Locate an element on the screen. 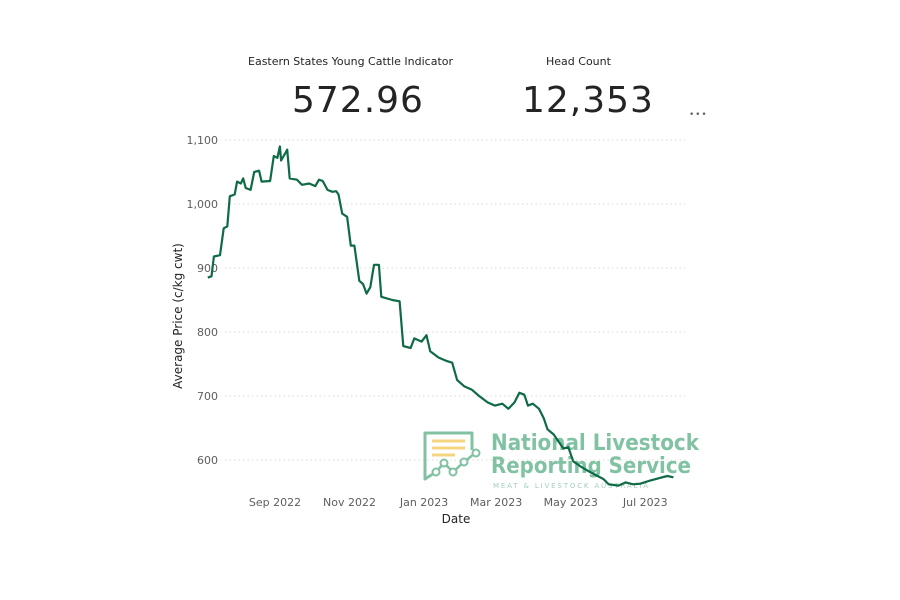 Image resolution: width=900 pixels, height=600 pixels. x-tick-label: Jul 2023 is located at coordinates (645, 502).